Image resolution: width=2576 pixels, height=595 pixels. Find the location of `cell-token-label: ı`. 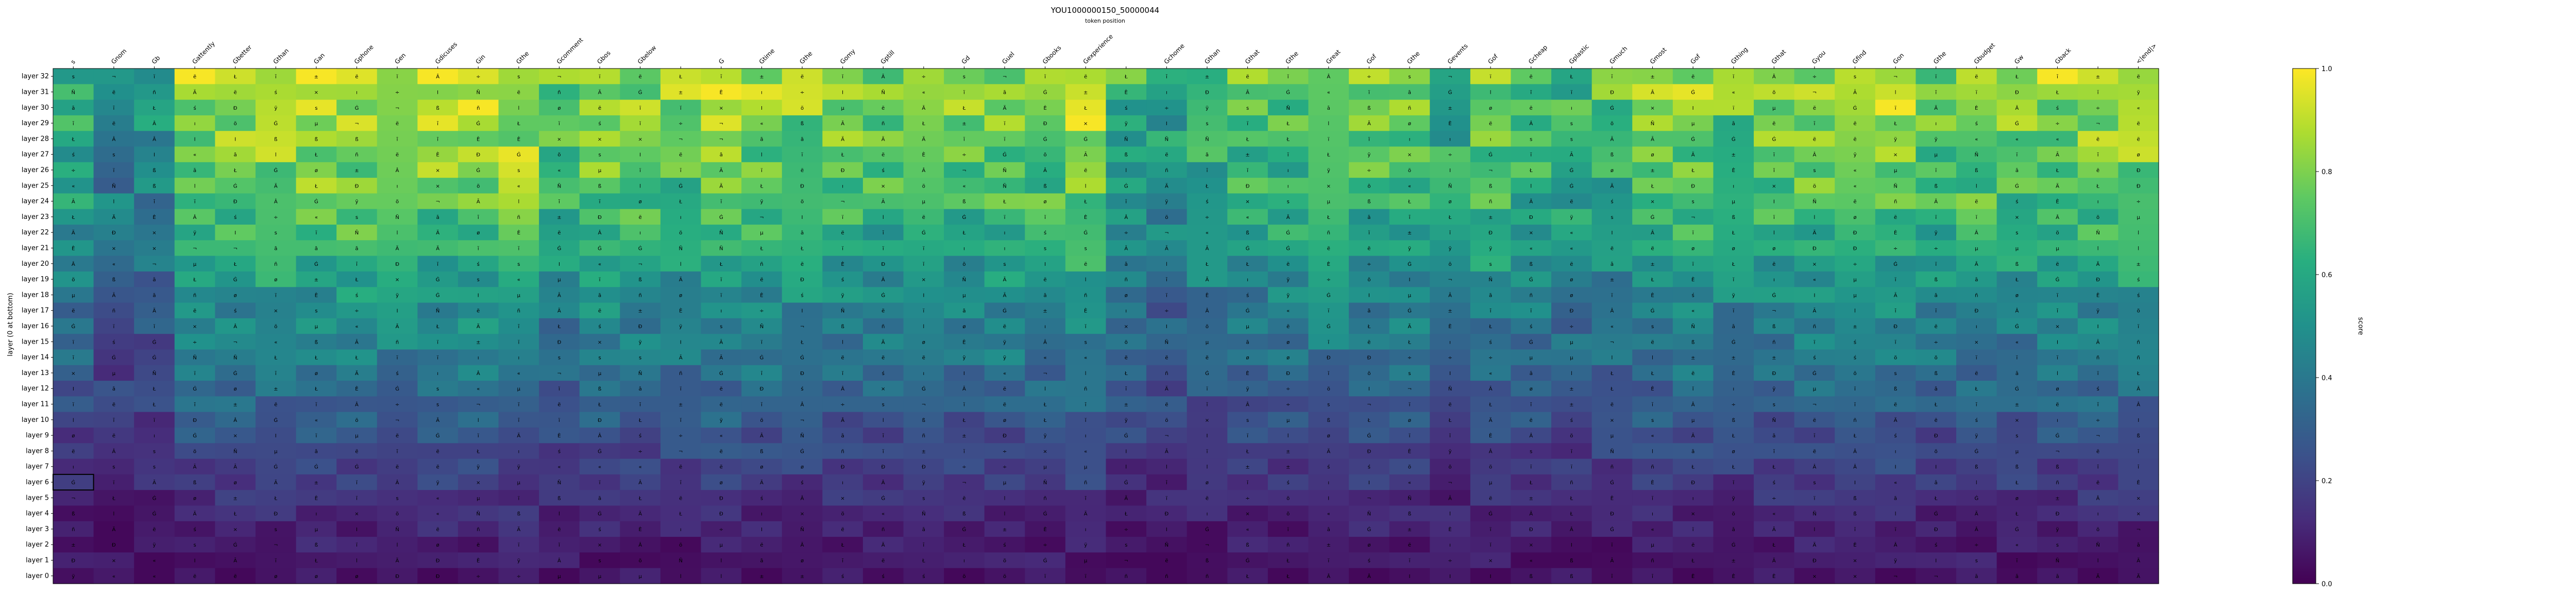

cell-token-label: ı is located at coordinates (1005, 233).